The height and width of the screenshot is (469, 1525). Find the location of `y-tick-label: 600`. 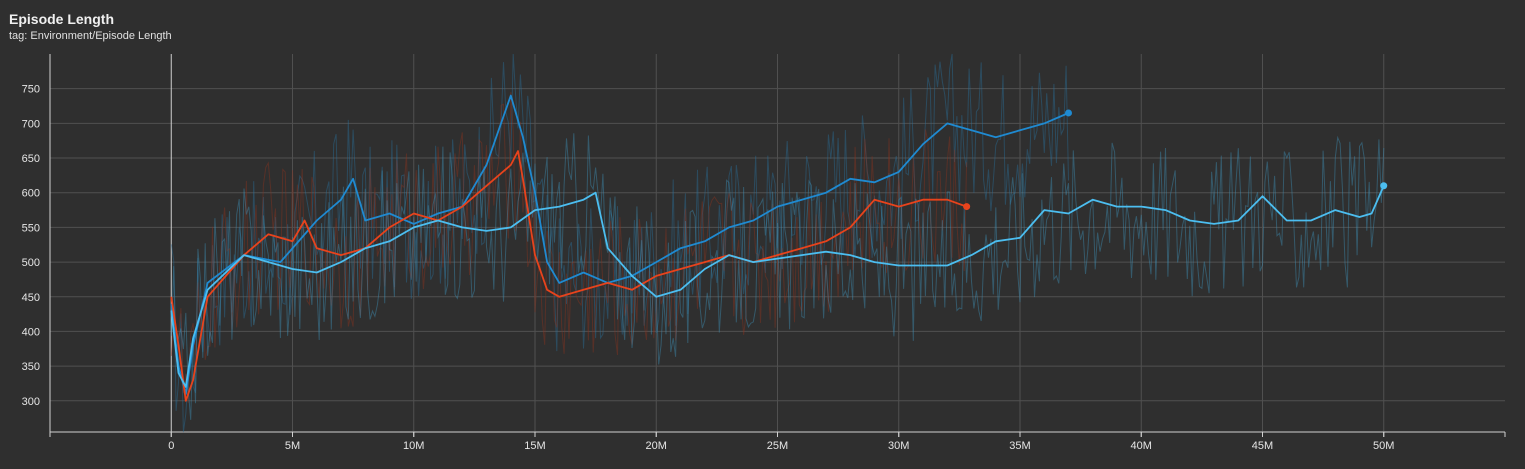

y-tick-label: 600 is located at coordinates (31, 194).